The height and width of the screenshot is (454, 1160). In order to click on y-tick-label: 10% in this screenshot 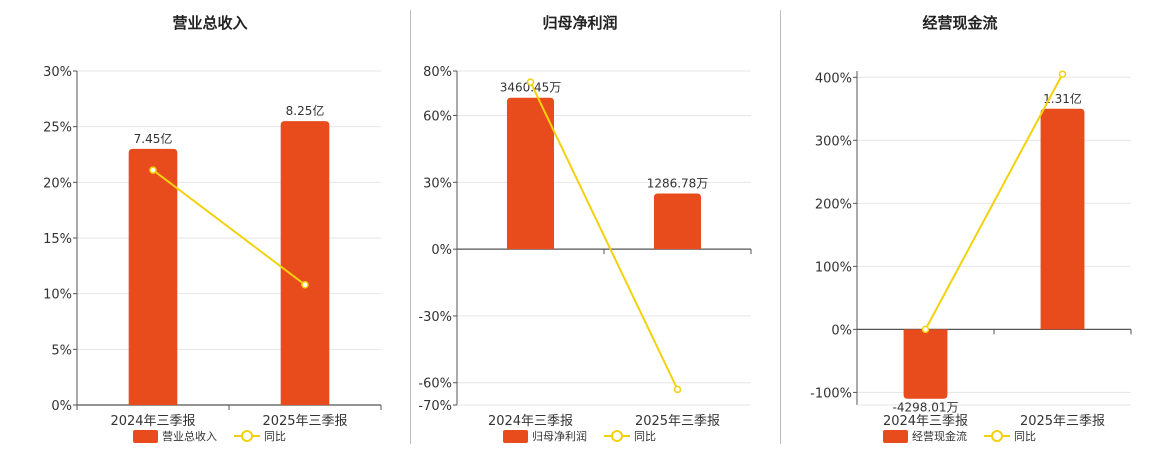, I will do `click(57, 295)`.